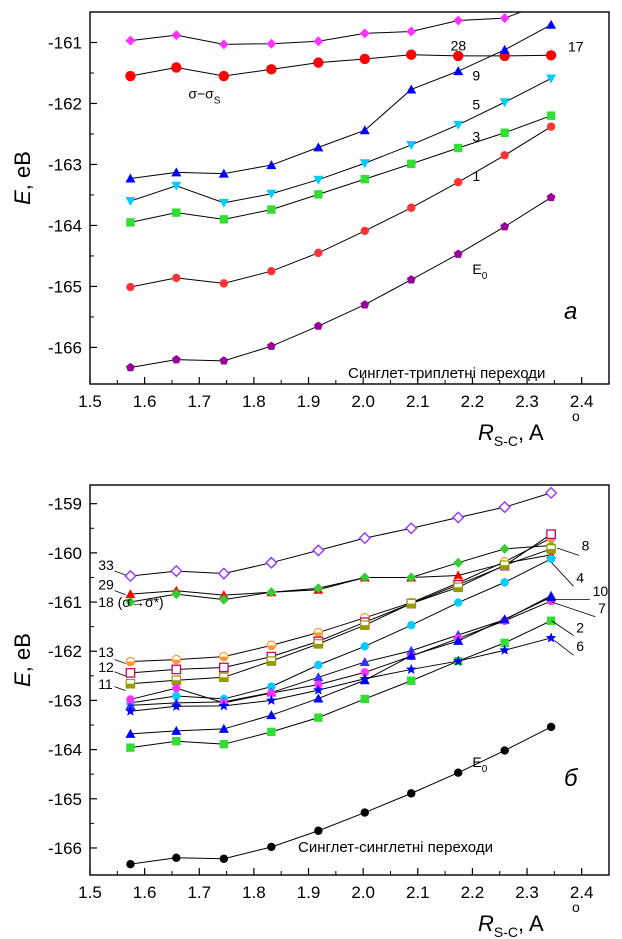 This screenshot has width=622, height=939. Describe the element at coordinates (601, 591) in the screenshot. I see `series-label: 10` at that location.